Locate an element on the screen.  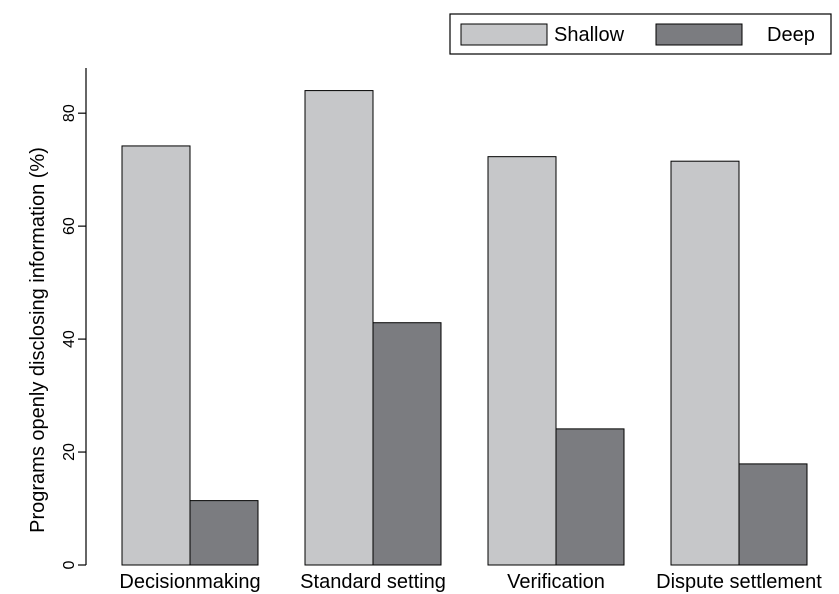
y-axis: 0 20 40 60 80 is located at coordinates (74, 318).